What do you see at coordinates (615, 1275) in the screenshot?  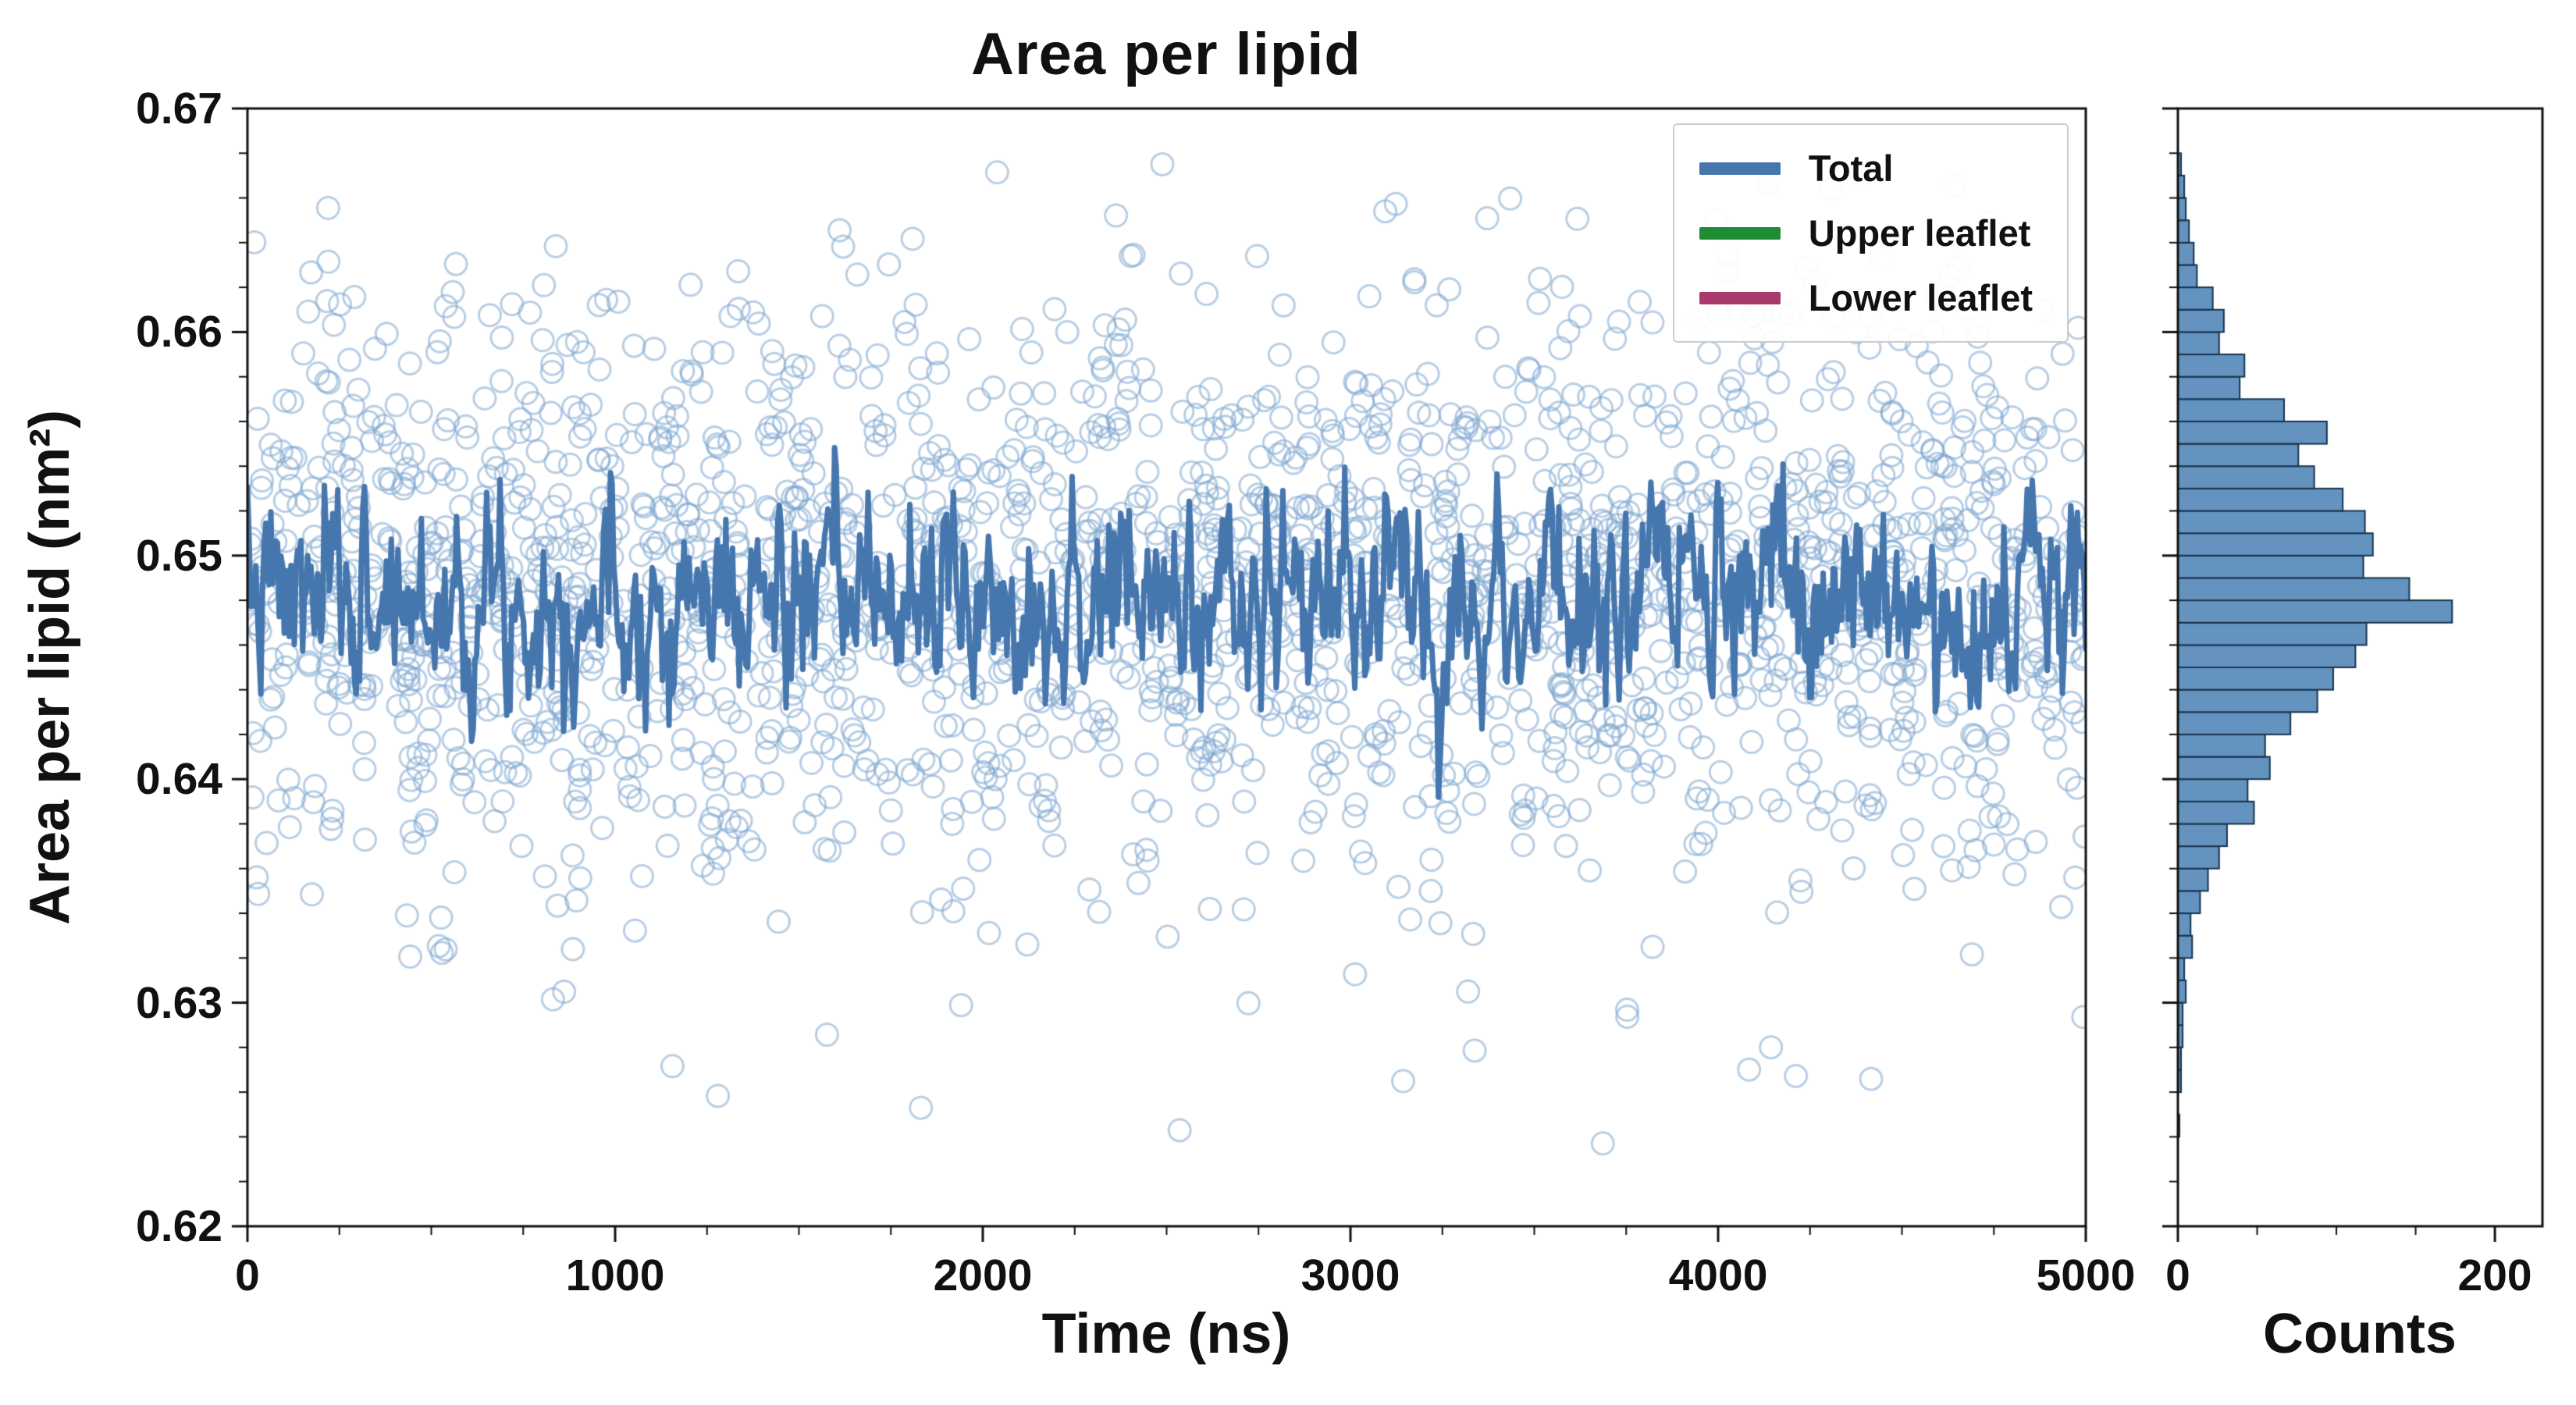 I see `tick-label-x-main: 1000` at bounding box center [615, 1275].